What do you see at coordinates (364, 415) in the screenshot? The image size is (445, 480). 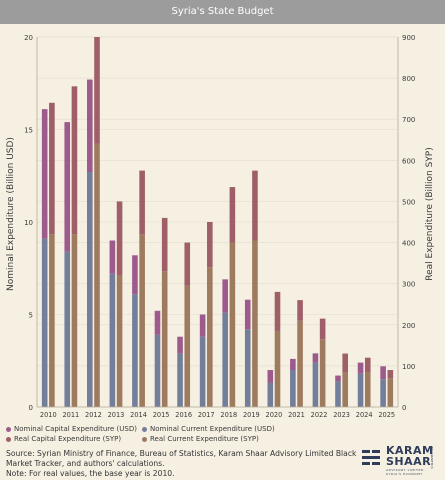 I see `x-tick-label: 2024` at bounding box center [364, 415].